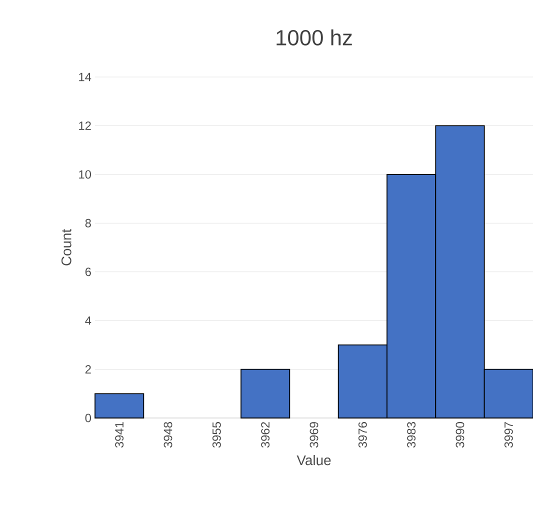 The image size is (533, 518). Describe the element at coordinates (88, 272) in the screenshot. I see `y-tick-label: 6` at that location.